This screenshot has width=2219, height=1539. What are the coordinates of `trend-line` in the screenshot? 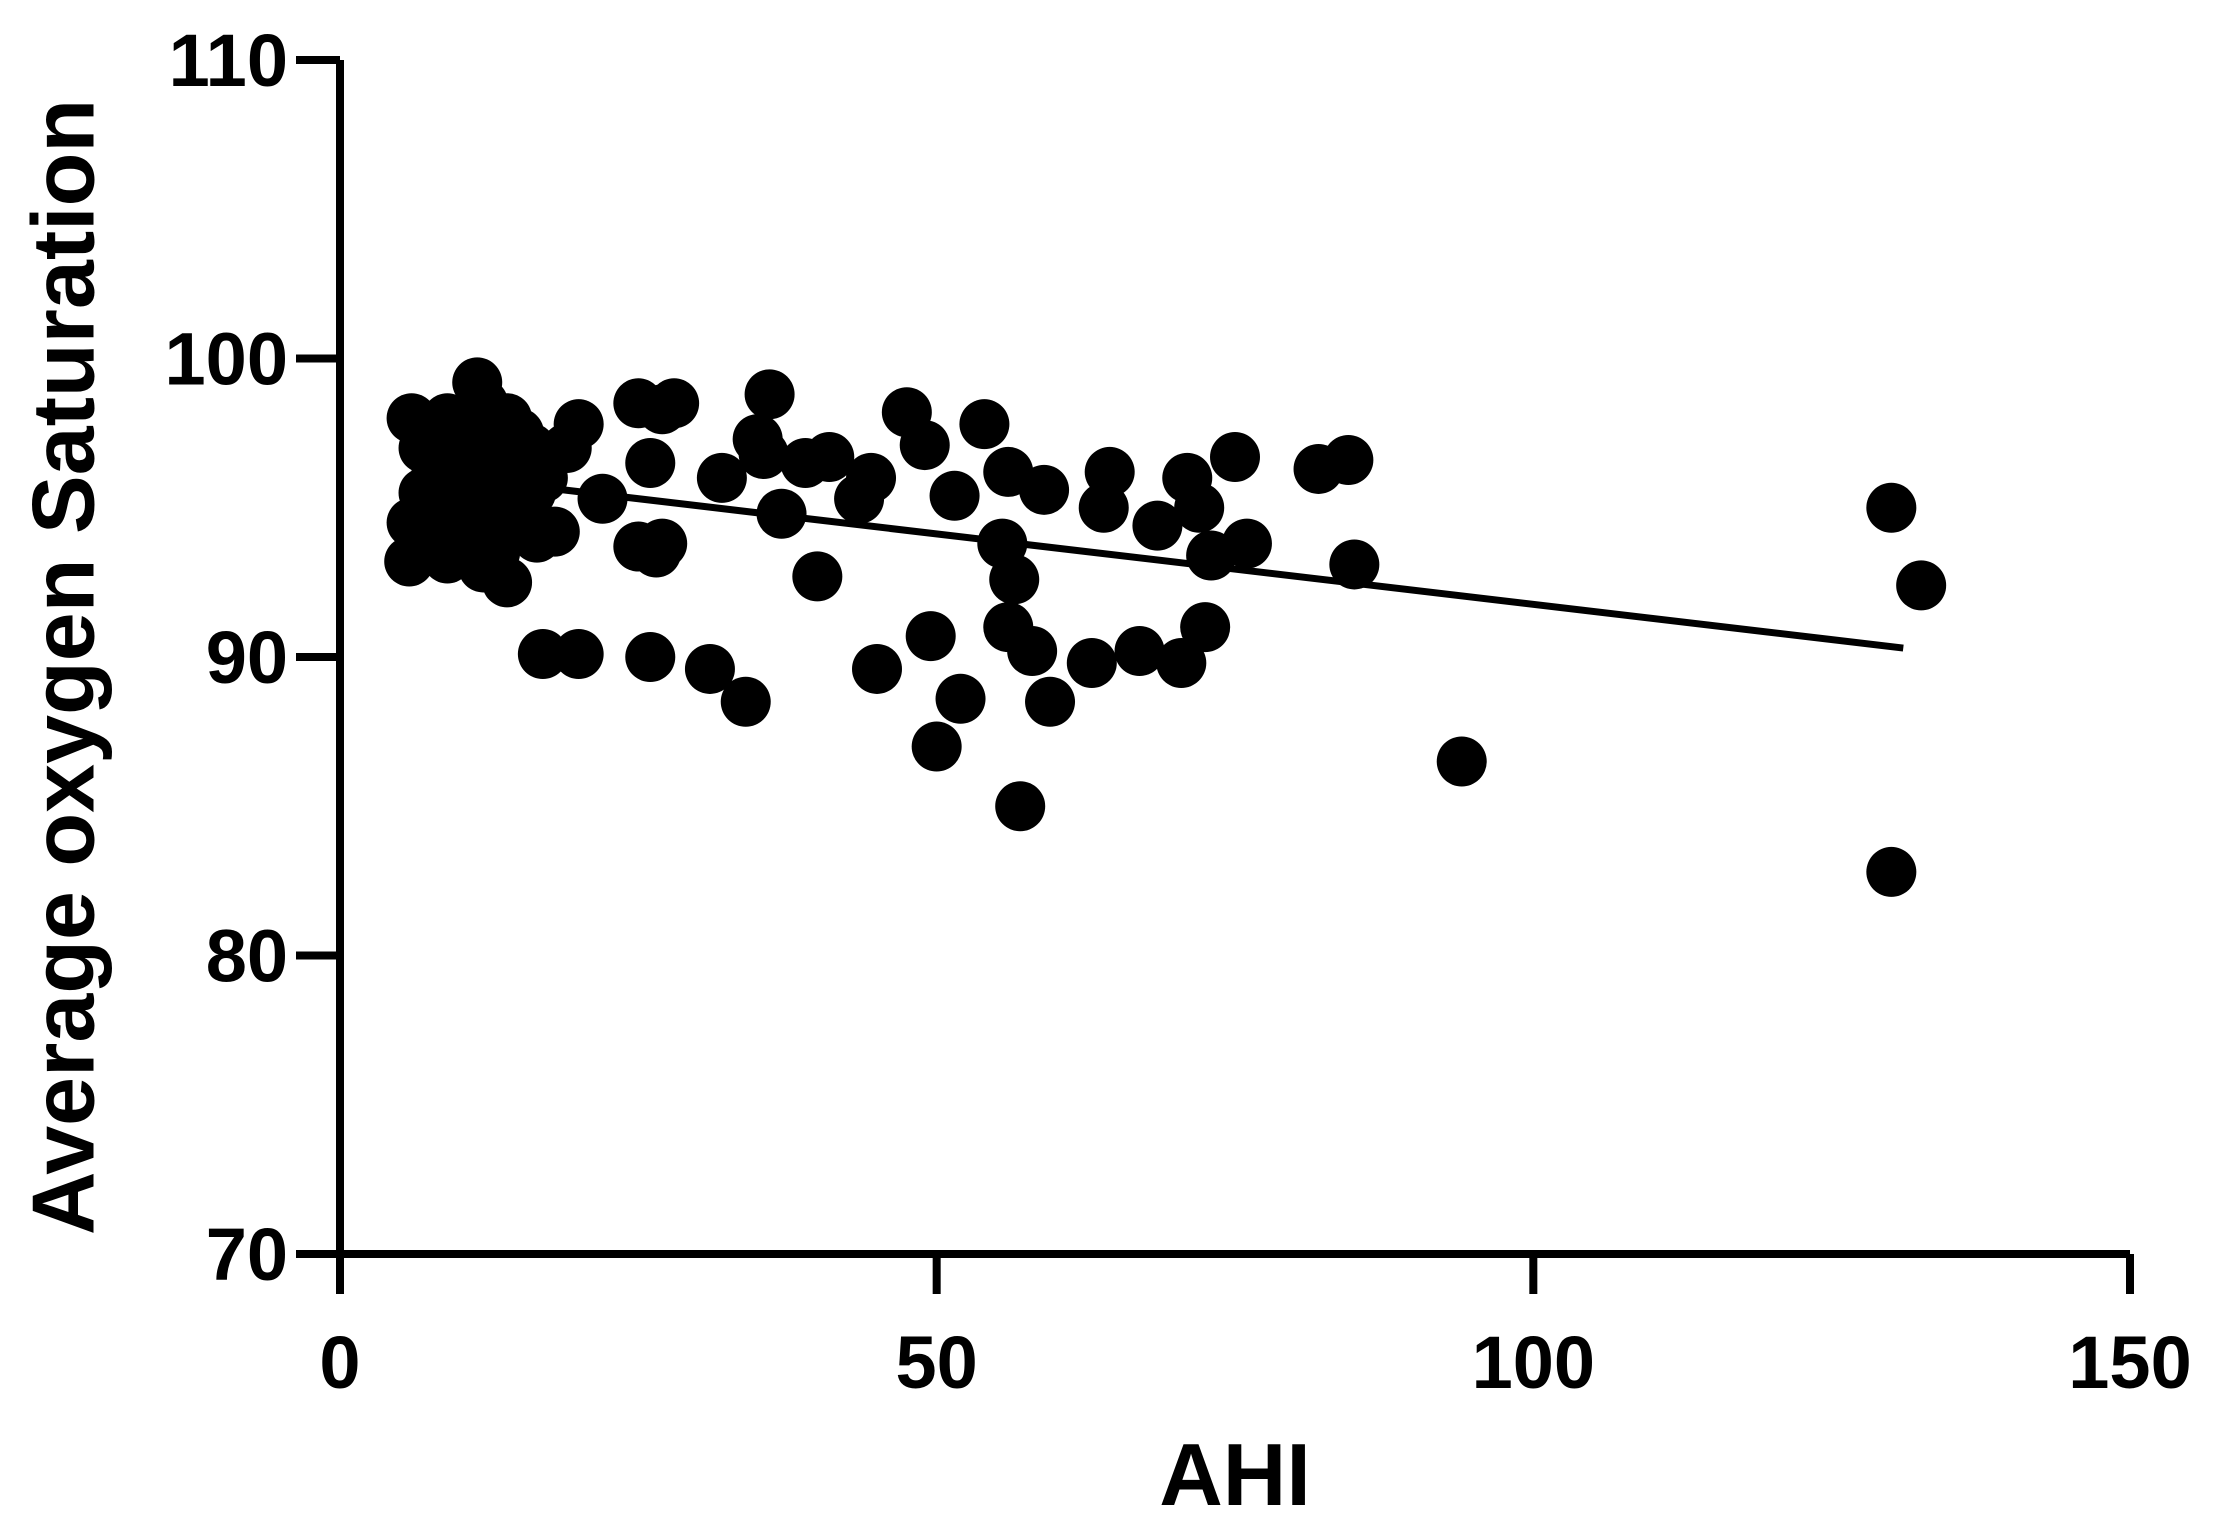 It's located at (1157, 560).